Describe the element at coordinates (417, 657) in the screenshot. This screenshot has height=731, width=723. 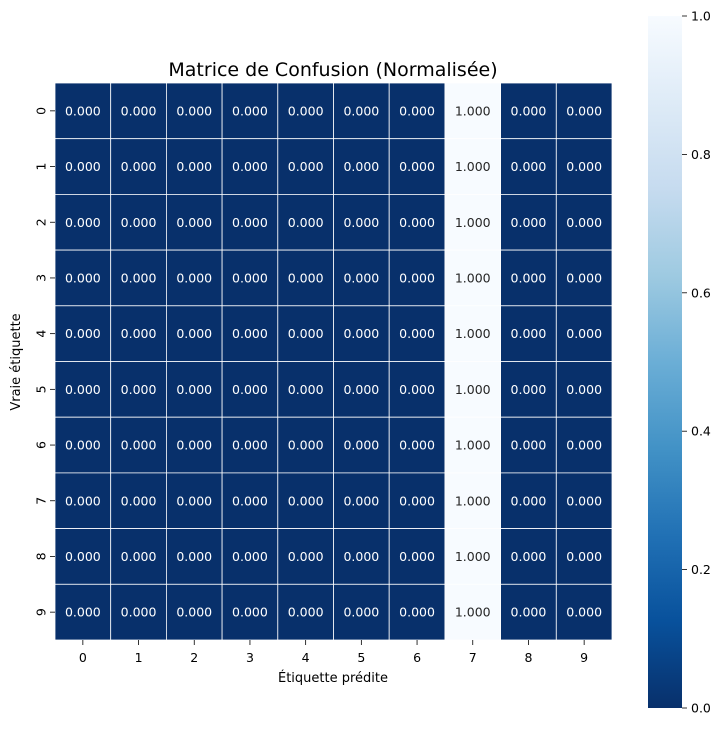
I see `x-tick-label: 6` at that location.